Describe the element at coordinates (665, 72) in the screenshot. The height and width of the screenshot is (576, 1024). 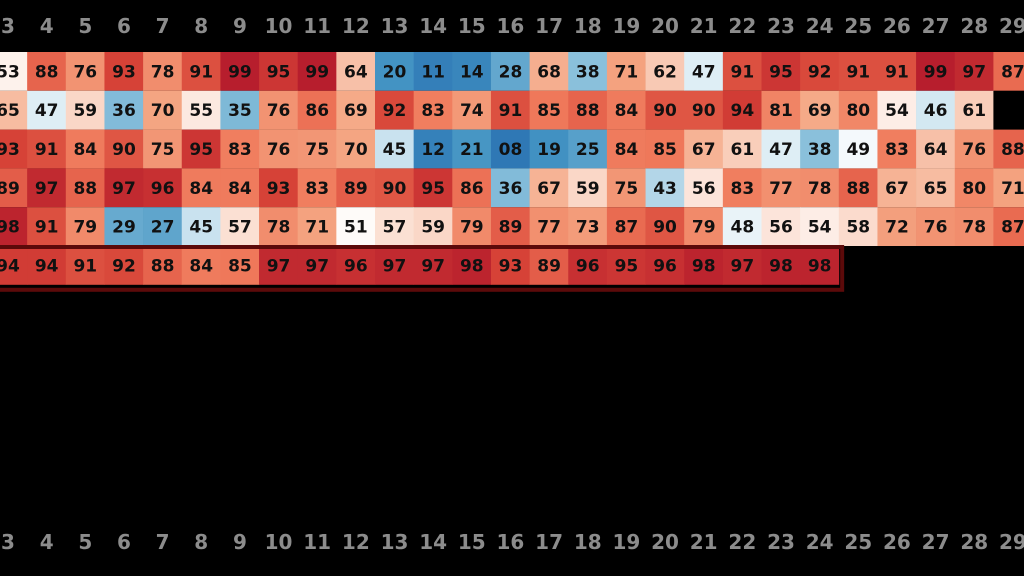
I see `cell-value-label: 62` at that location.